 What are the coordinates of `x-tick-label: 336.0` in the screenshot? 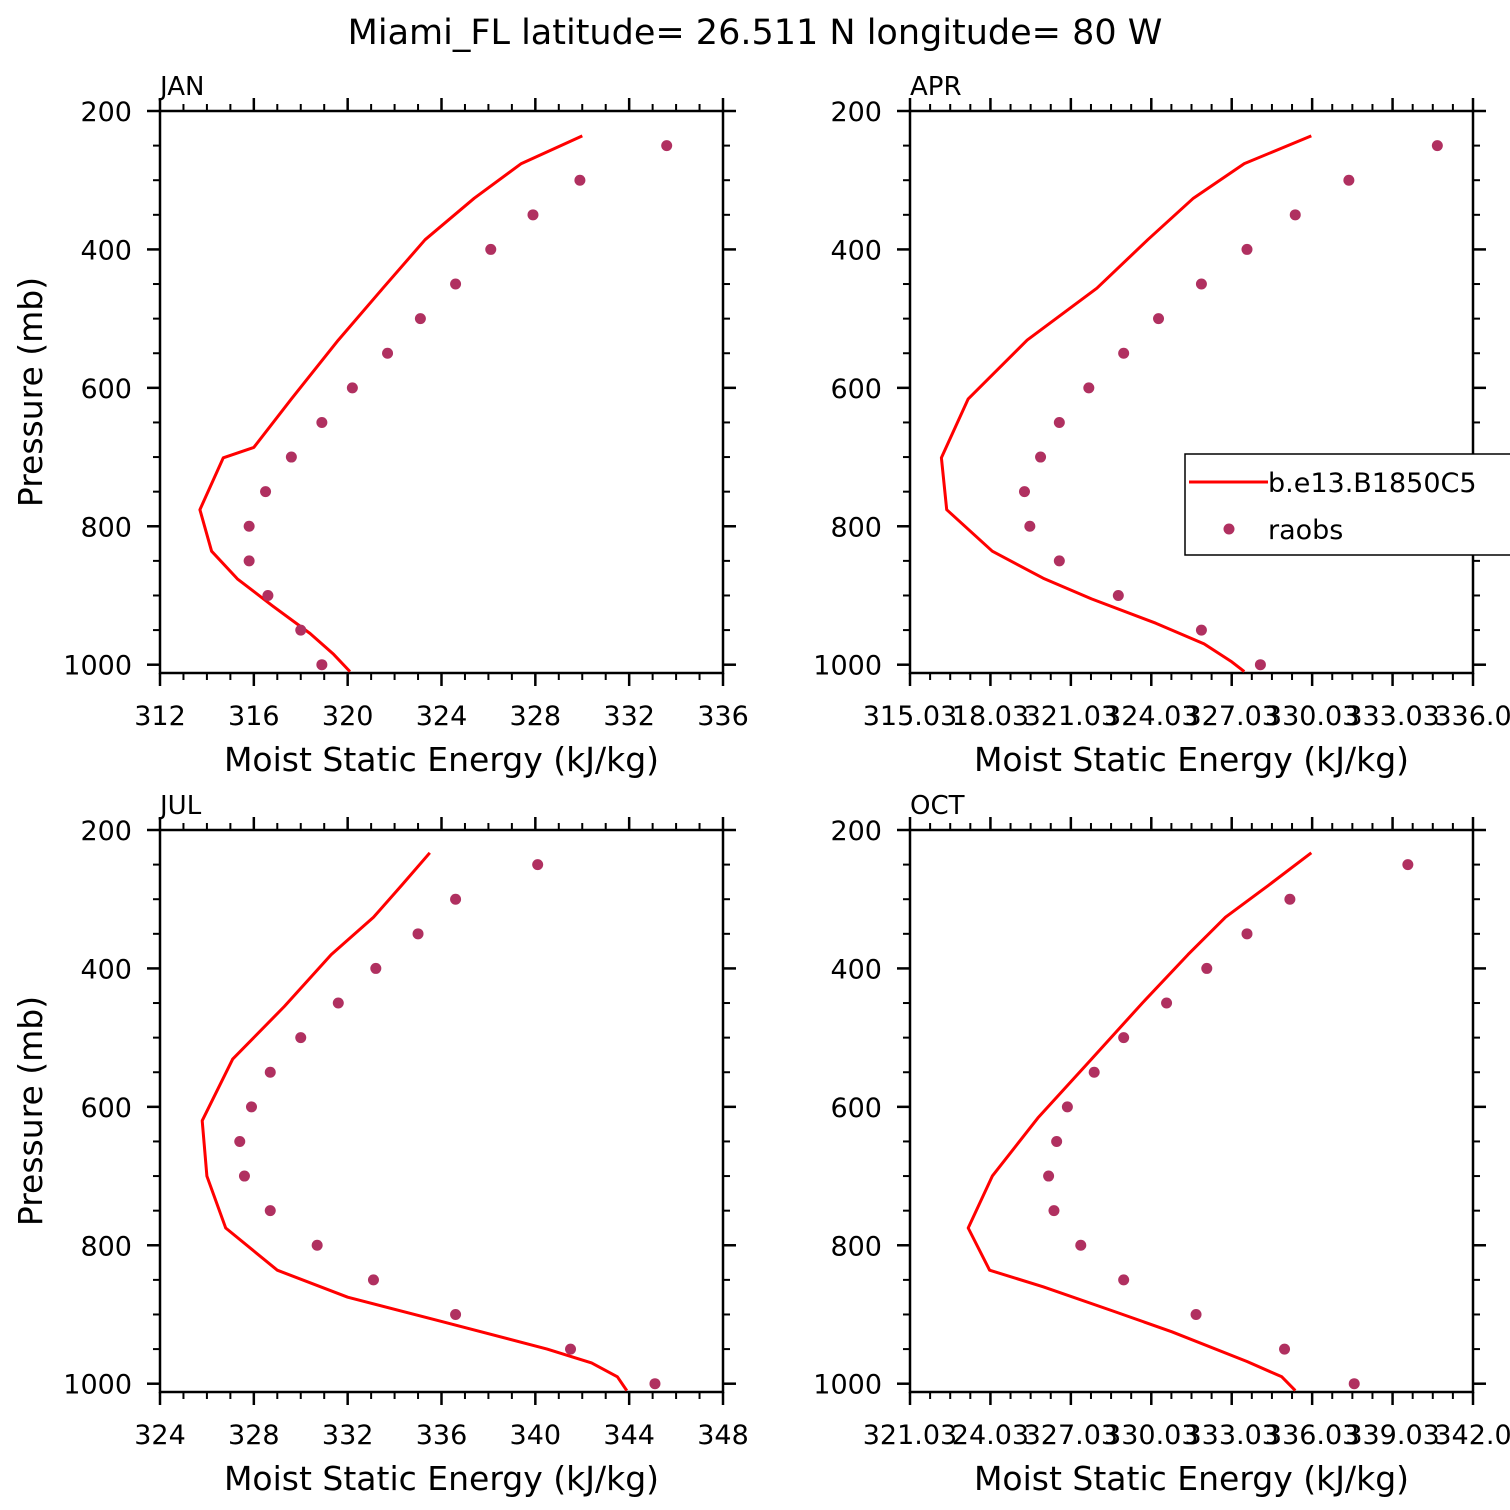 It's located at (1472, 716).